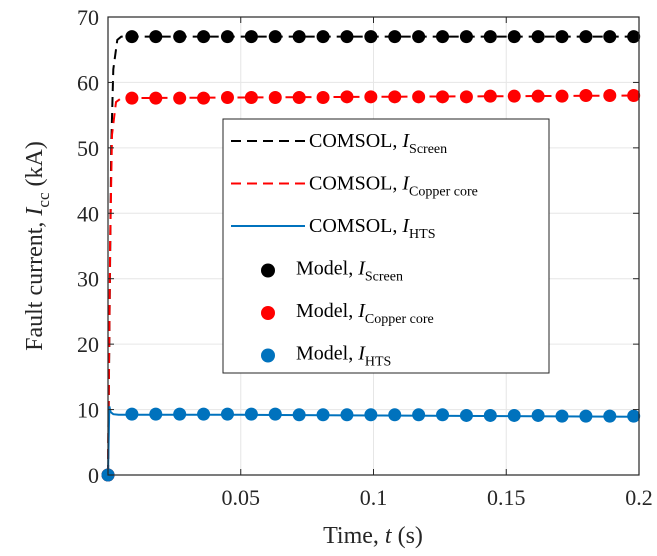 Image resolution: width=657 pixels, height=556 pixels. I want to click on x-tick-label: 0.05, so click(241, 497).